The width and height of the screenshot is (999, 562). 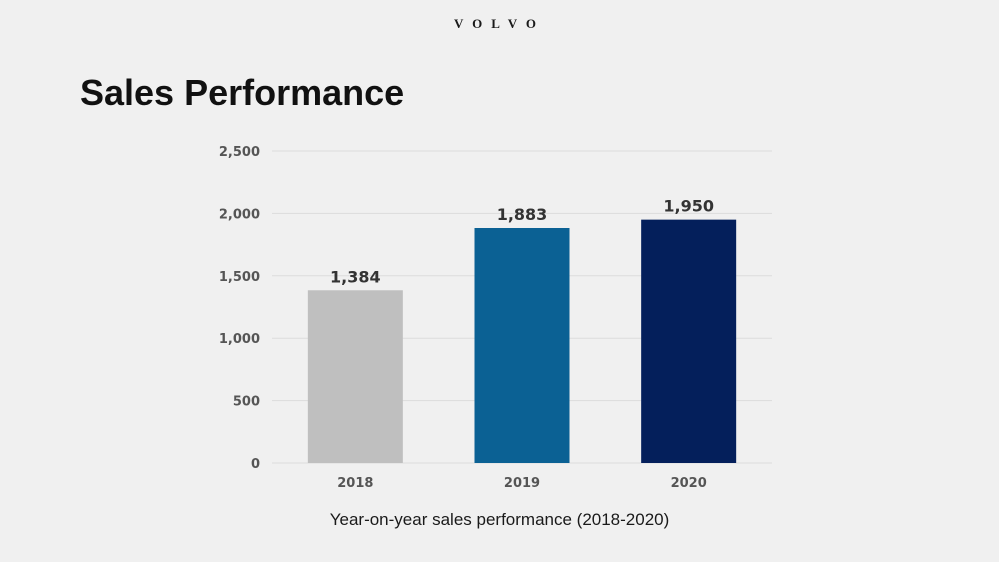 I want to click on x-tick-label: 2018, so click(x=355, y=483).